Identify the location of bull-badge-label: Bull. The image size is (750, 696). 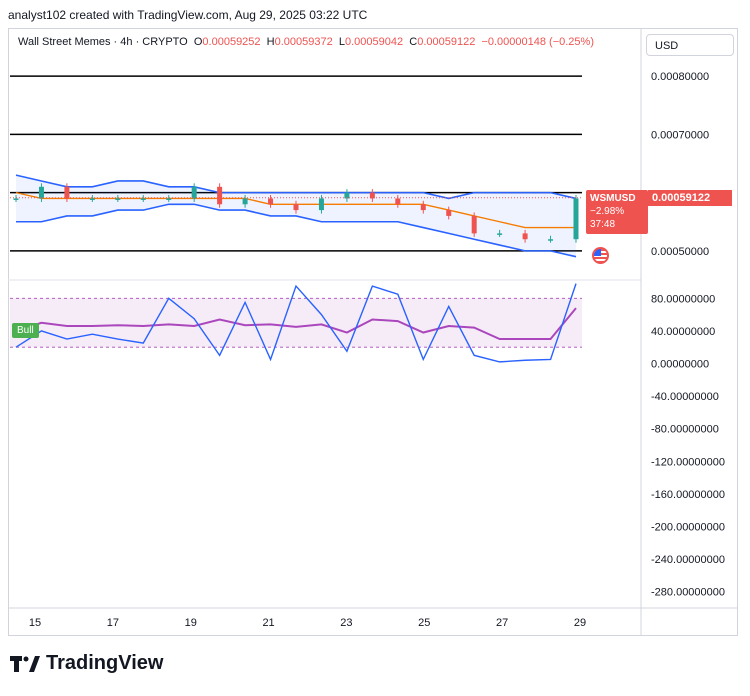
(25, 330).